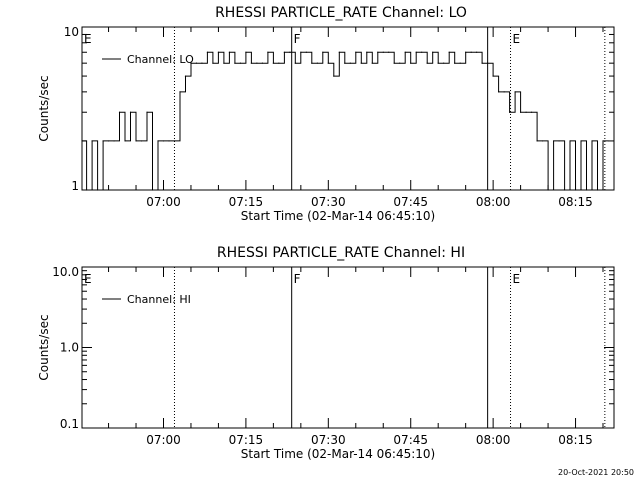 This screenshot has width=640, height=485. I want to click on chart2-x-tick-label: 07:00, so click(163, 440).